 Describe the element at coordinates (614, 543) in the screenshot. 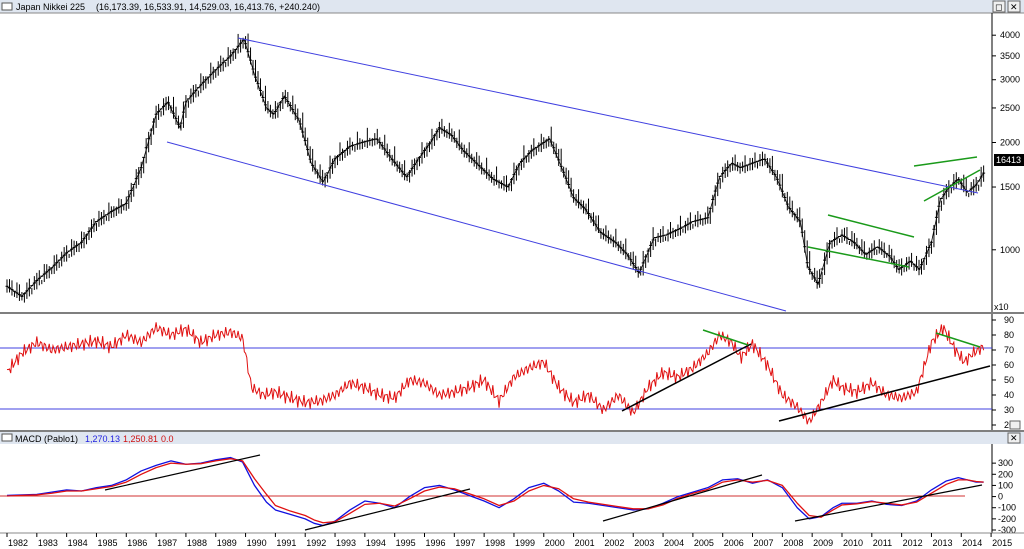

I see `year-tick-label: 2002` at that location.